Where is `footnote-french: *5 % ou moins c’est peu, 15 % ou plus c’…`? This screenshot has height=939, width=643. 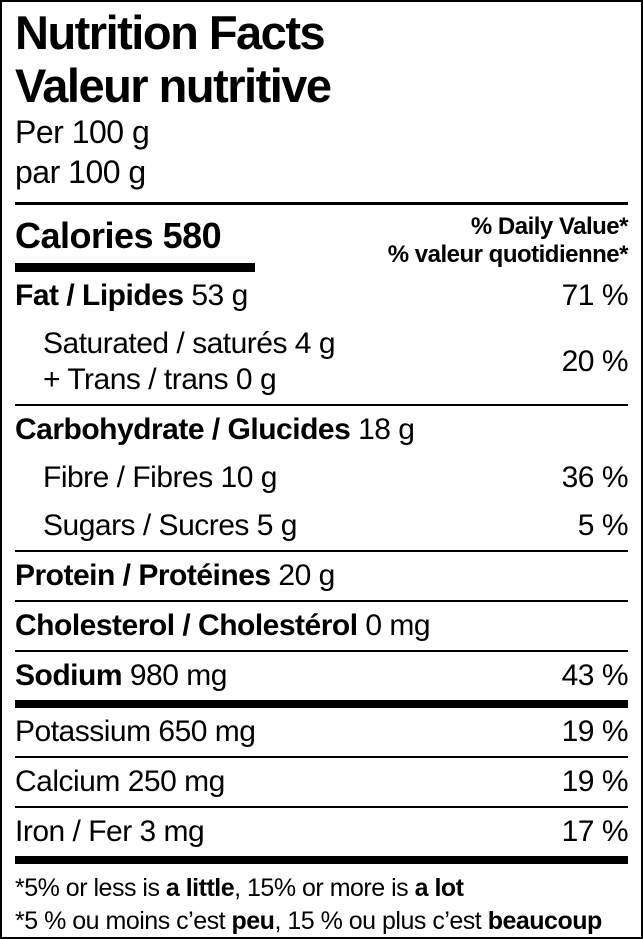
footnote-french: *5 % ou moins c’est peu, 15 % ou plus c’… is located at coordinates (321, 921).